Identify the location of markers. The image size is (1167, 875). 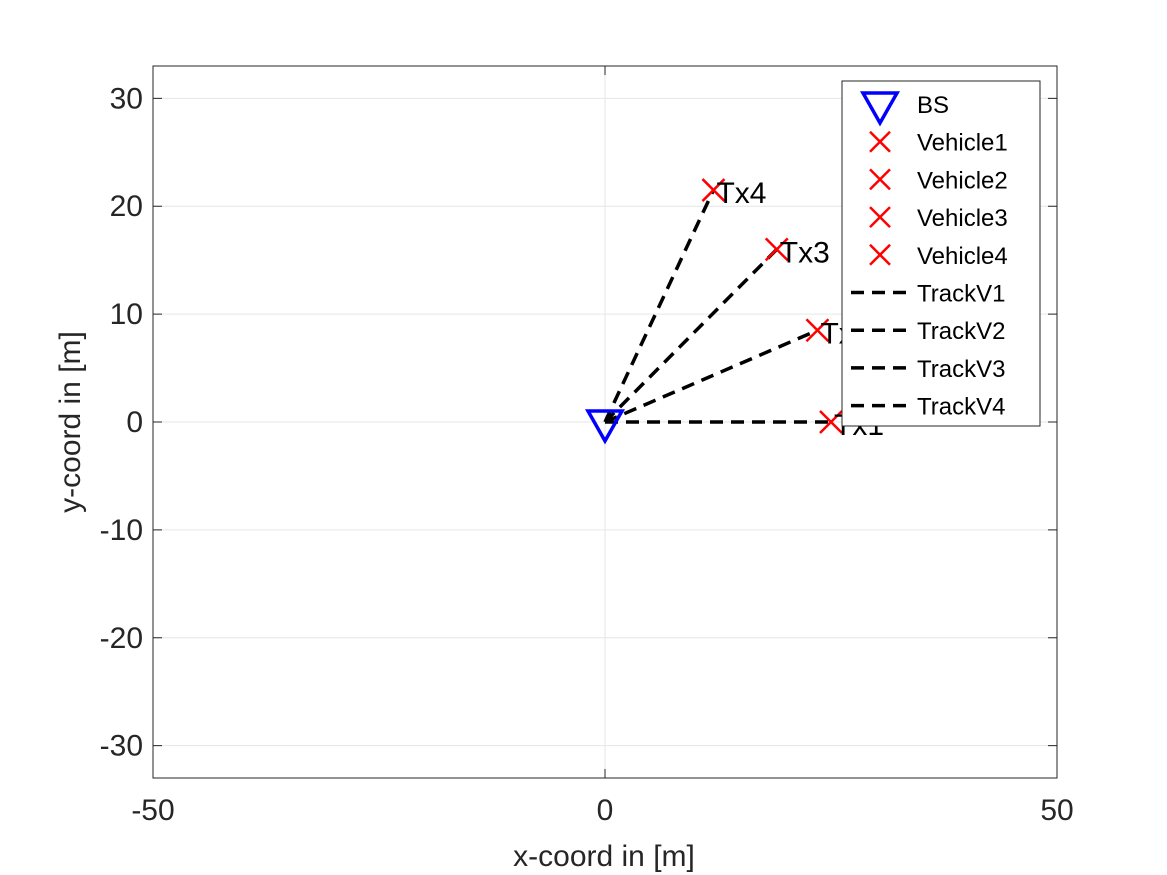
(713, 311).